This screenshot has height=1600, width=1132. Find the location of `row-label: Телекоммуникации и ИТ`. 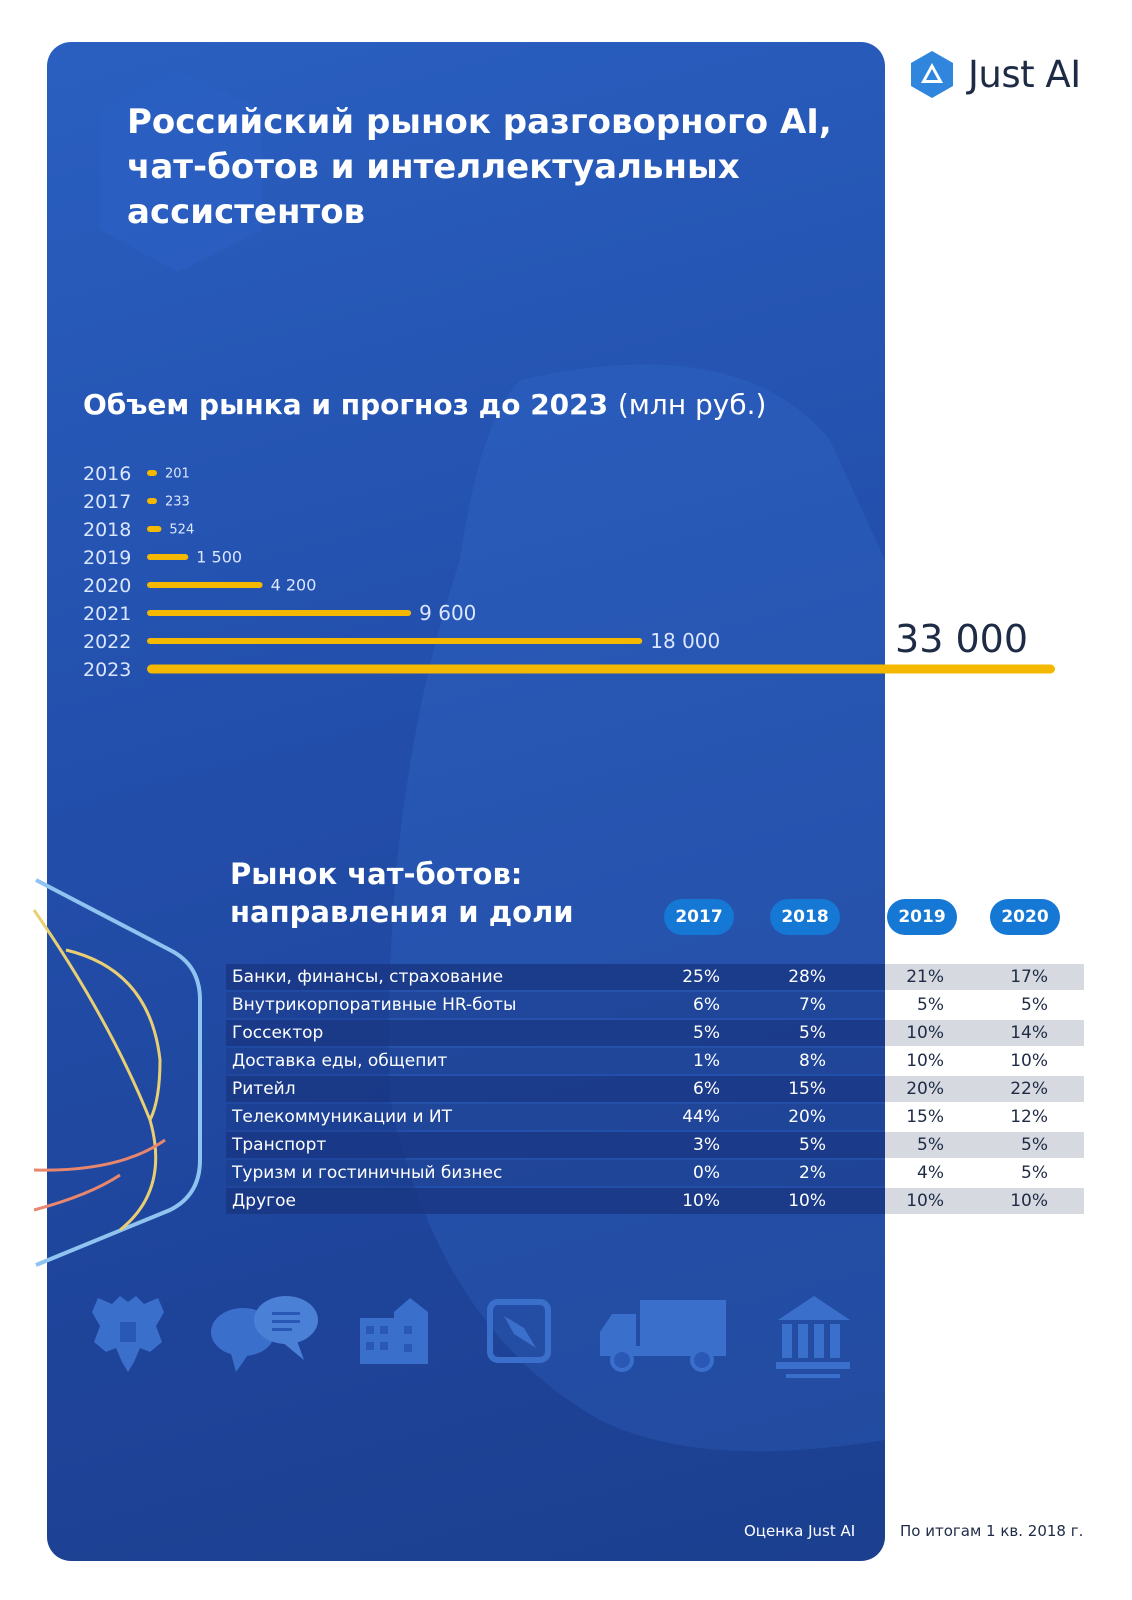

row-label: Телекоммуникации и ИТ is located at coordinates (342, 1117).